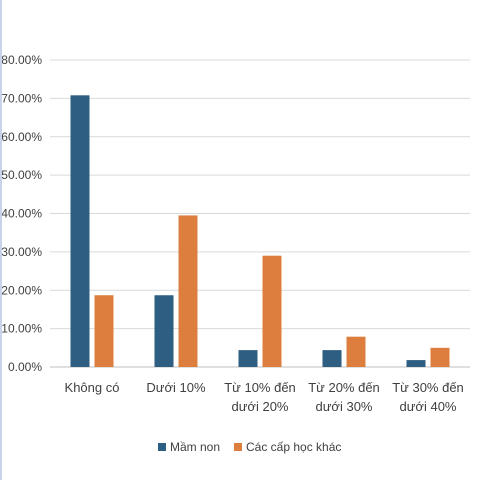 This screenshot has height=480, width=480. Describe the element at coordinates (21, 175) in the screenshot. I see `y-tick-label: 50.00%` at that location.